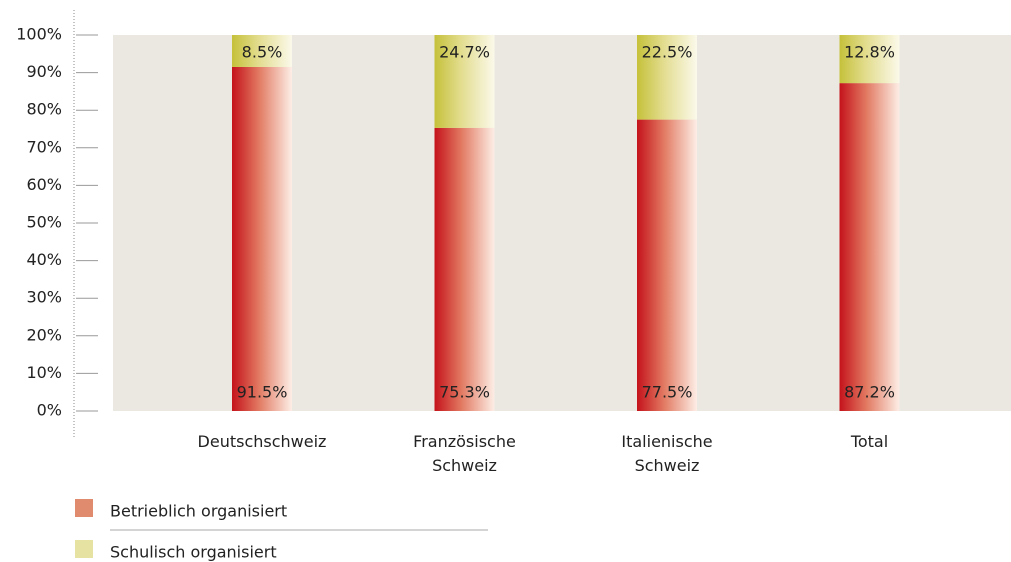  What do you see at coordinates (464, 453) in the screenshot?
I see `x-tick-label: Französische Schweiz` at bounding box center [464, 453].